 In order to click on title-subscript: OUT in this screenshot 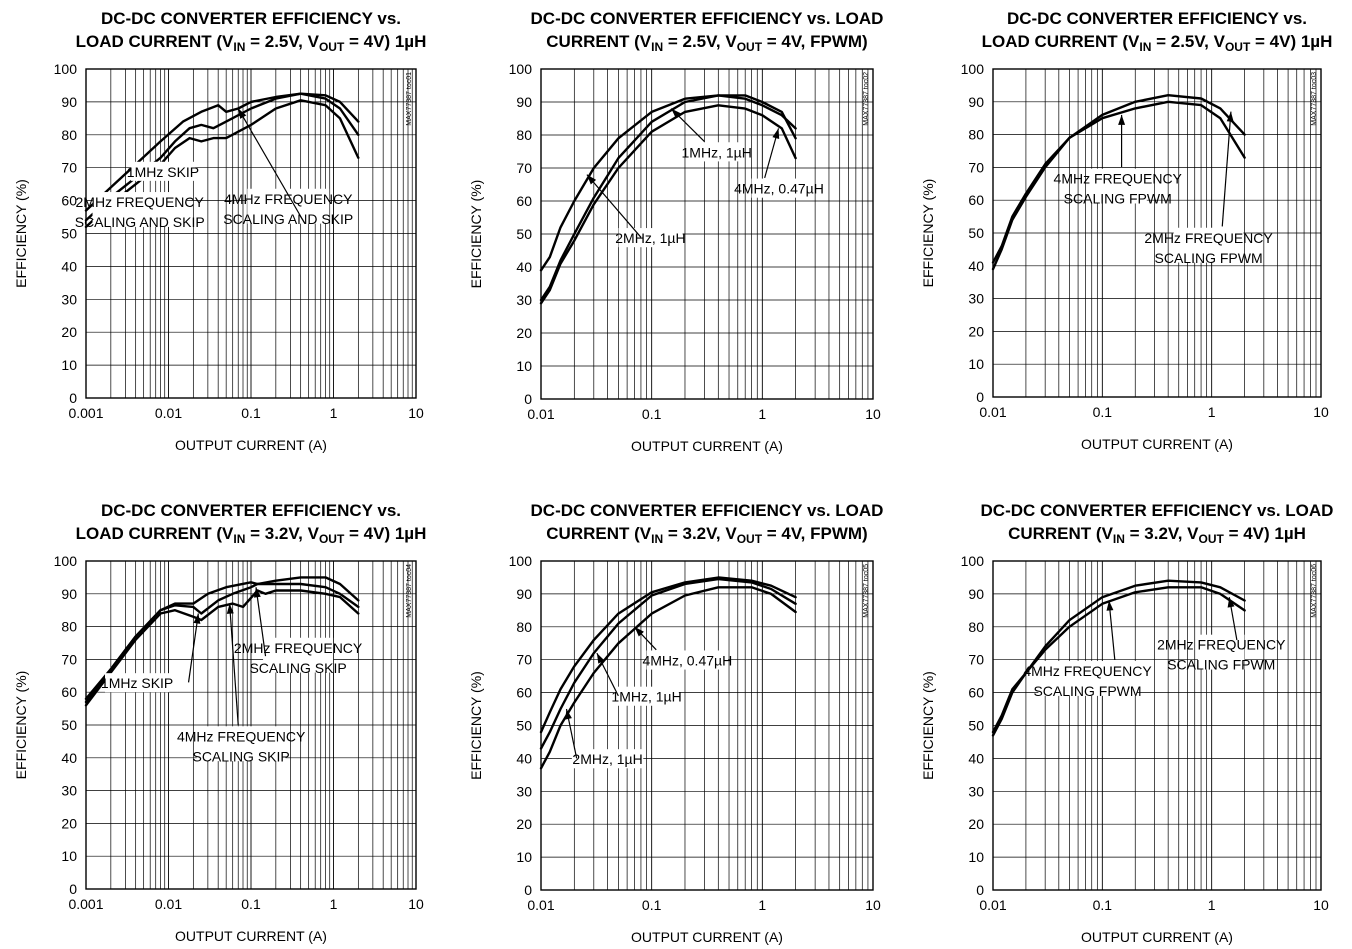, I will do `click(1238, 47)`.